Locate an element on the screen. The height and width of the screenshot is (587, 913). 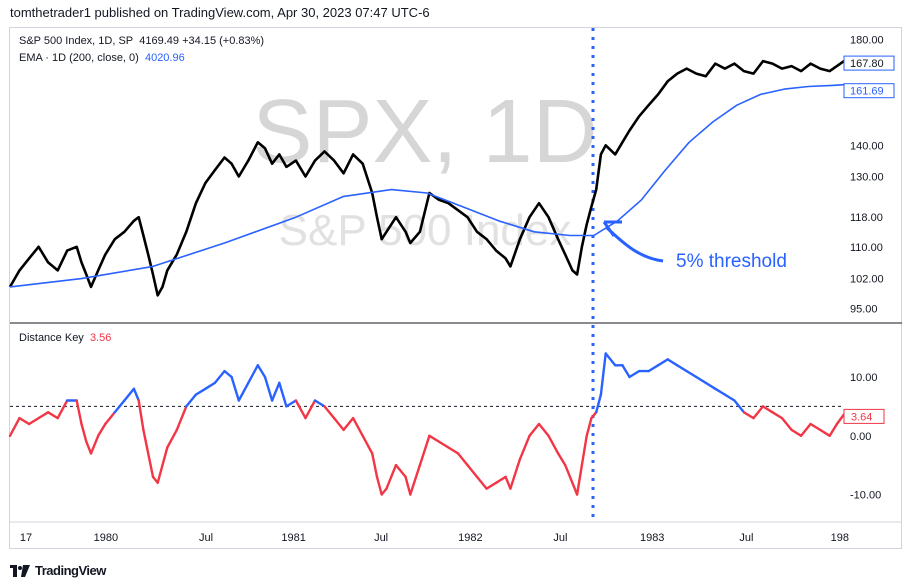
footer-brand: TradingView is located at coordinates (58, 570).